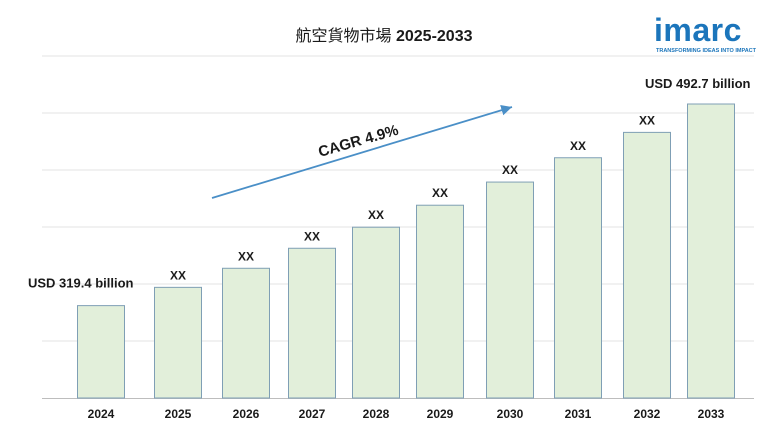 The height and width of the screenshot is (432, 768). What do you see at coordinates (178, 275) in the screenshot?
I see `data-label-2025: XX` at bounding box center [178, 275].